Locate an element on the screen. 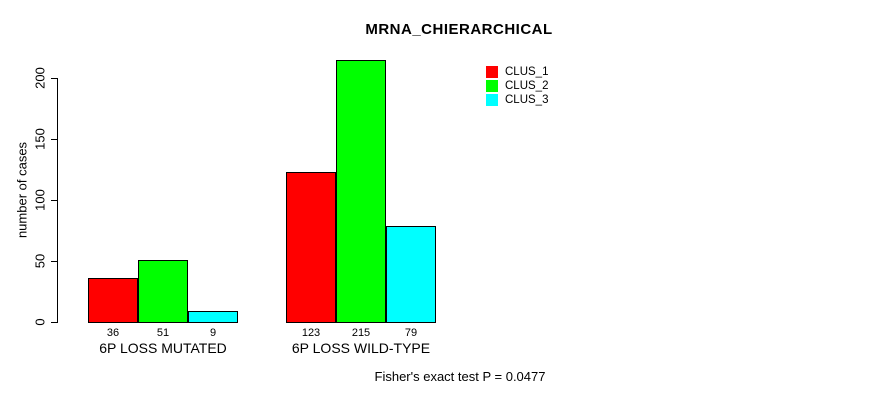 This screenshot has width=890, height=400. y-axis-label: number of cases is located at coordinates (22, 190).